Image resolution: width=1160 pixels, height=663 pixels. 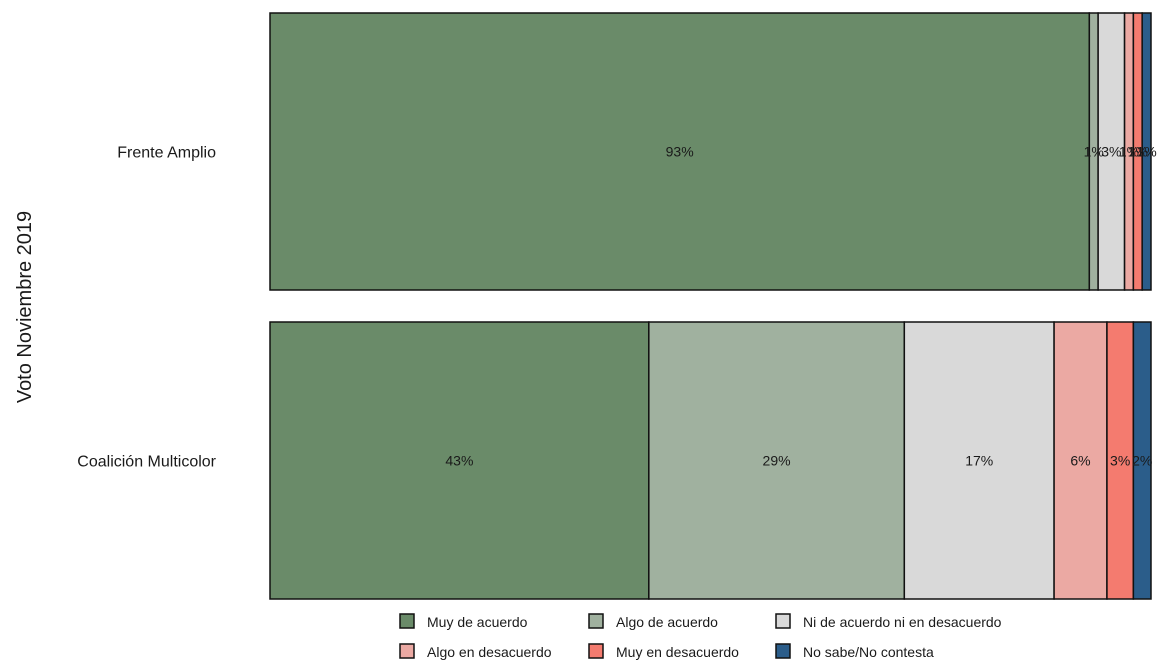 I want to click on value-label-coalicion-multicolor-ni-de-acuerdo-ni-en-desacuerdo: 17%, so click(x=979, y=461).